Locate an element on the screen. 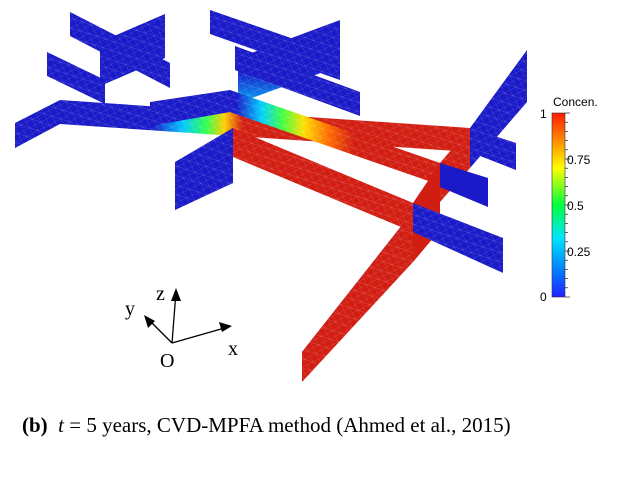 The width and height of the screenshot is (622, 487). fracture-diagonal-red is located at coordinates (357, 301).